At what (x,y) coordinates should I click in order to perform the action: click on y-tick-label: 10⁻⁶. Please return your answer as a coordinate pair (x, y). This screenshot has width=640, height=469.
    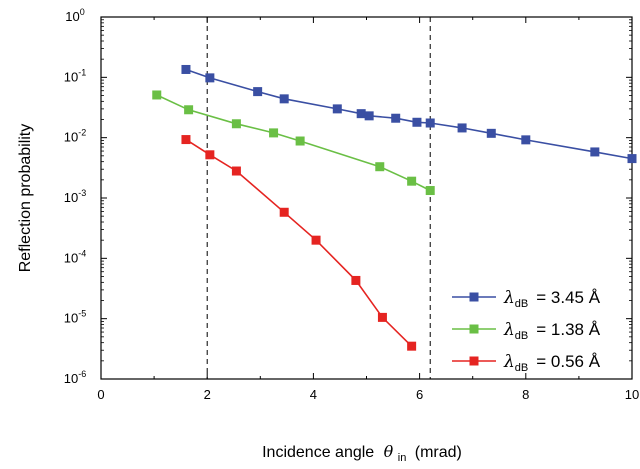
    Looking at the image, I should click on (75, 377).